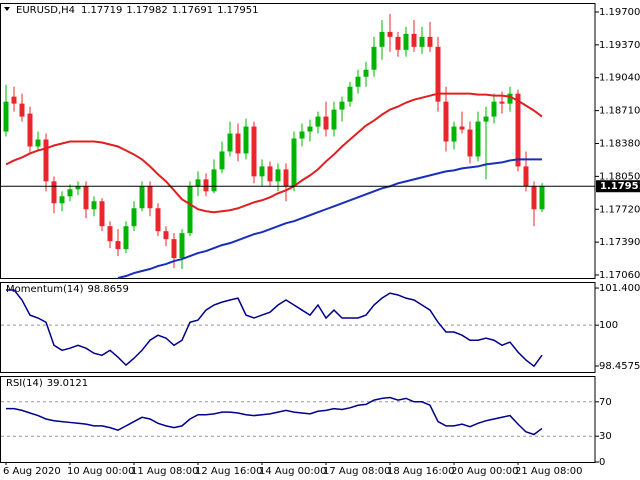  Describe the element at coordinates (619, 209) in the screenshot. I see `y-tick-label: 1.17720` at that location.